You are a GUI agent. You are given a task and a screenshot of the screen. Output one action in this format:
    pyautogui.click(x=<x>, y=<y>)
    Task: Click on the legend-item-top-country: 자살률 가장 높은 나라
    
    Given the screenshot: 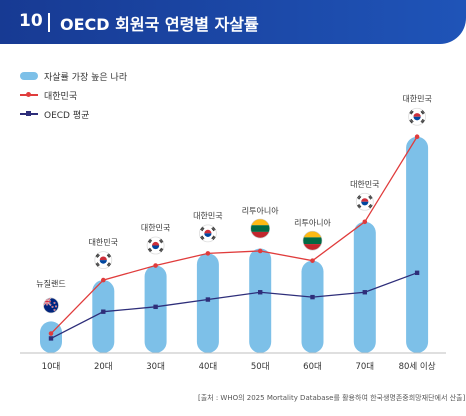 What is the action you would take?
    pyautogui.click(x=73, y=76)
    